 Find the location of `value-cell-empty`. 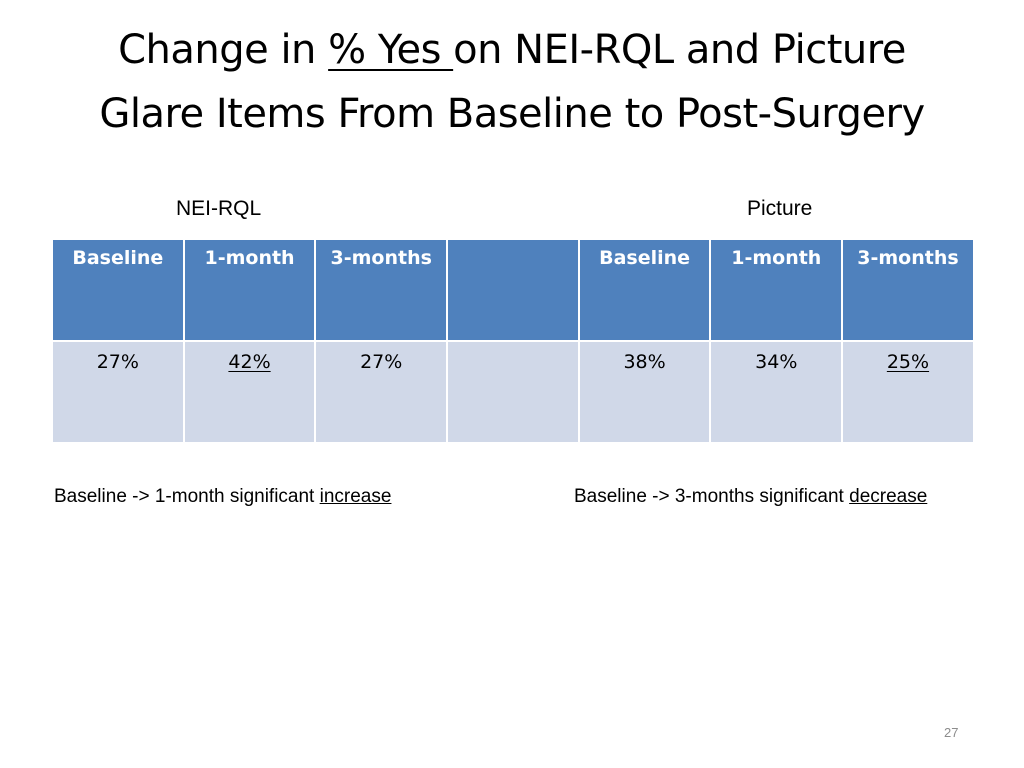

value-cell-empty is located at coordinates (513, 392).